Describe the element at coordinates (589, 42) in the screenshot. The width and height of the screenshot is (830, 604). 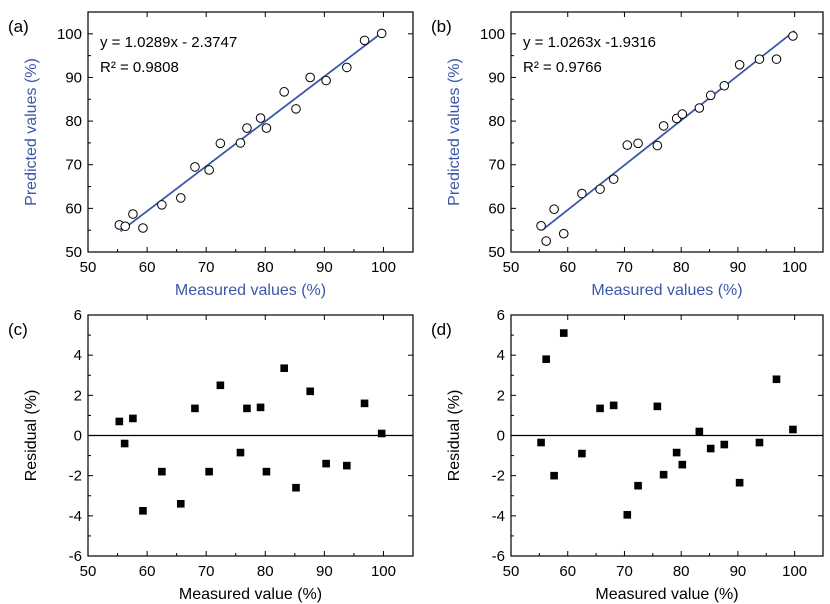
I see `fit-equation: y = 1.0263x -1.9316` at that location.